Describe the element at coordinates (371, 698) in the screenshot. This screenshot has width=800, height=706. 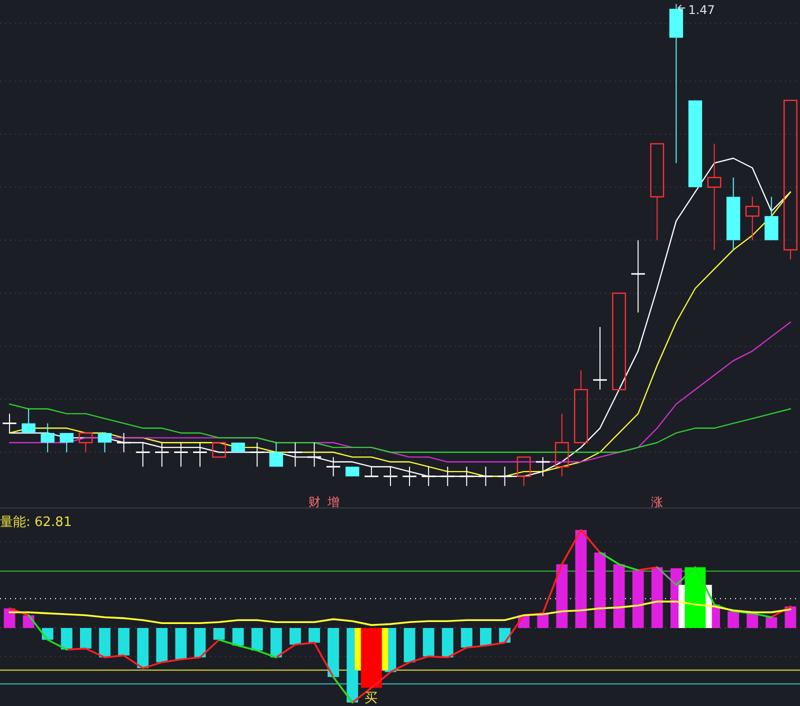
I see `annotation: 买` at that location.